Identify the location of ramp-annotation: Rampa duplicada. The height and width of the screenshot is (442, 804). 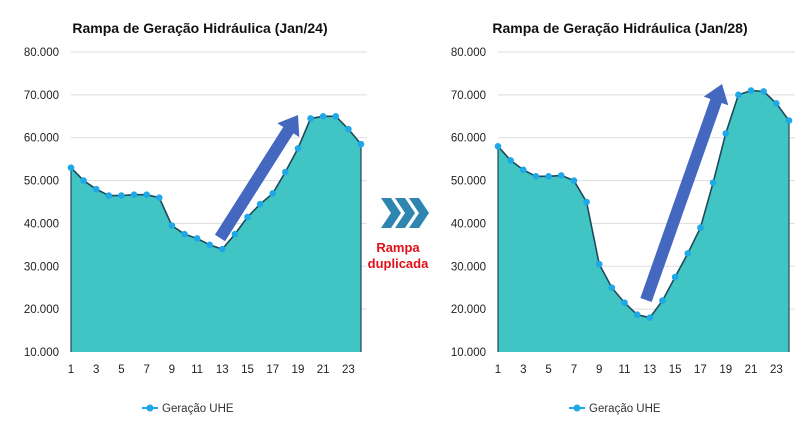
(398, 256).